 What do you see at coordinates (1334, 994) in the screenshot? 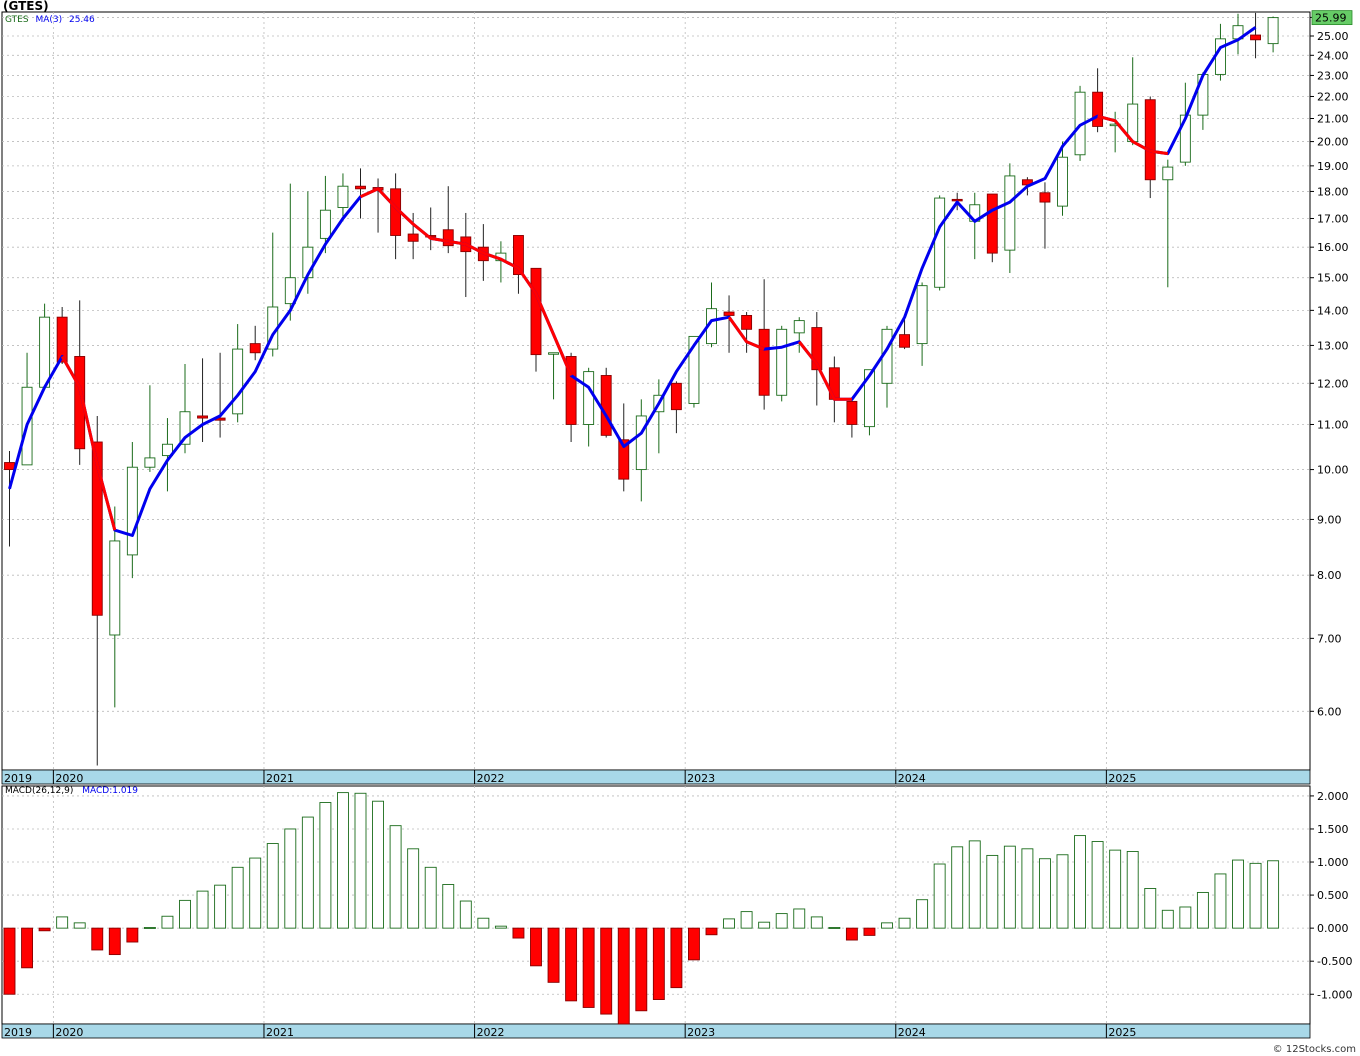
I see `macd-tick-label: -1.000` at bounding box center [1334, 994].